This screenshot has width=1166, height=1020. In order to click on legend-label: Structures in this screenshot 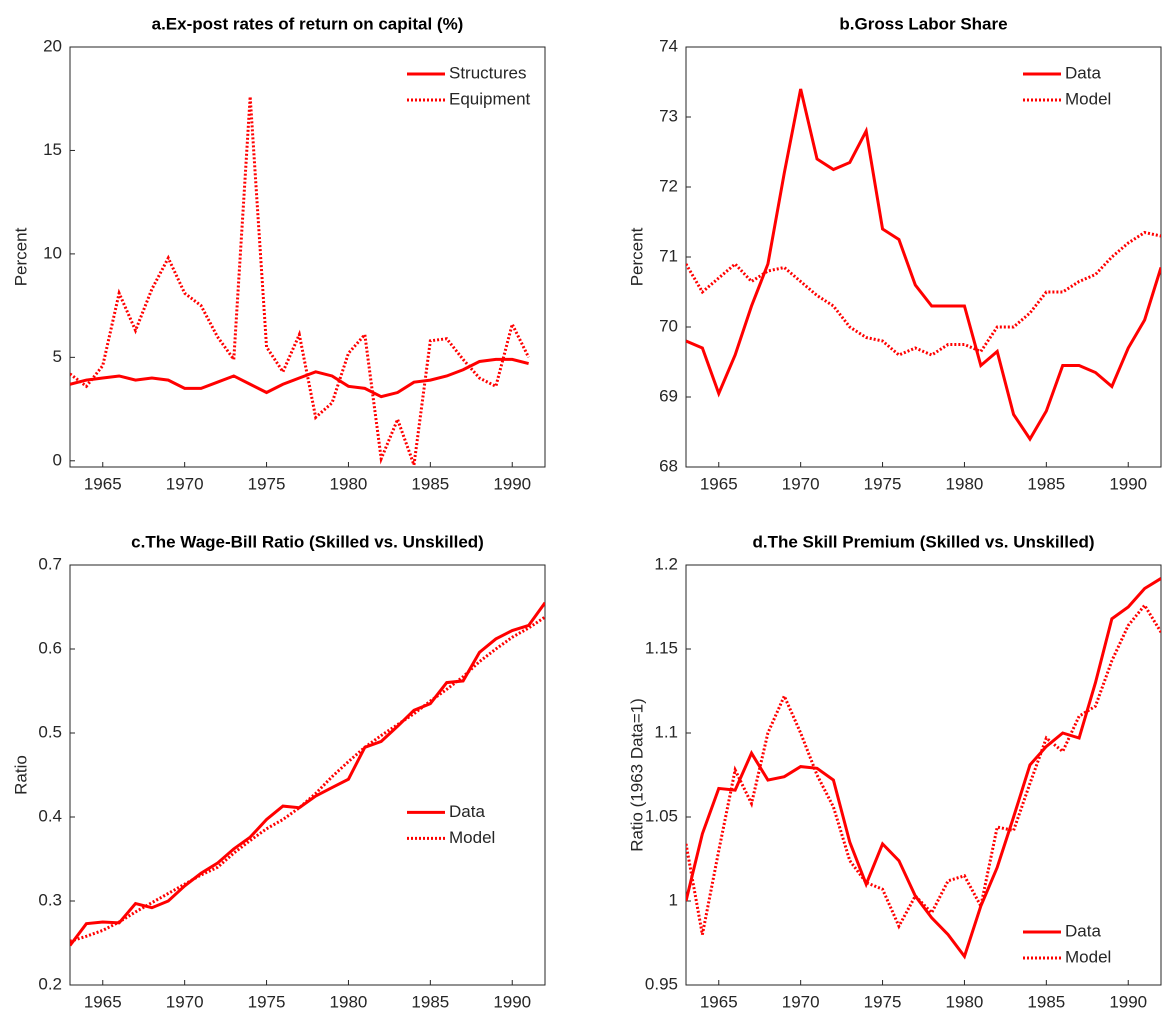, I will do `click(487, 72)`.